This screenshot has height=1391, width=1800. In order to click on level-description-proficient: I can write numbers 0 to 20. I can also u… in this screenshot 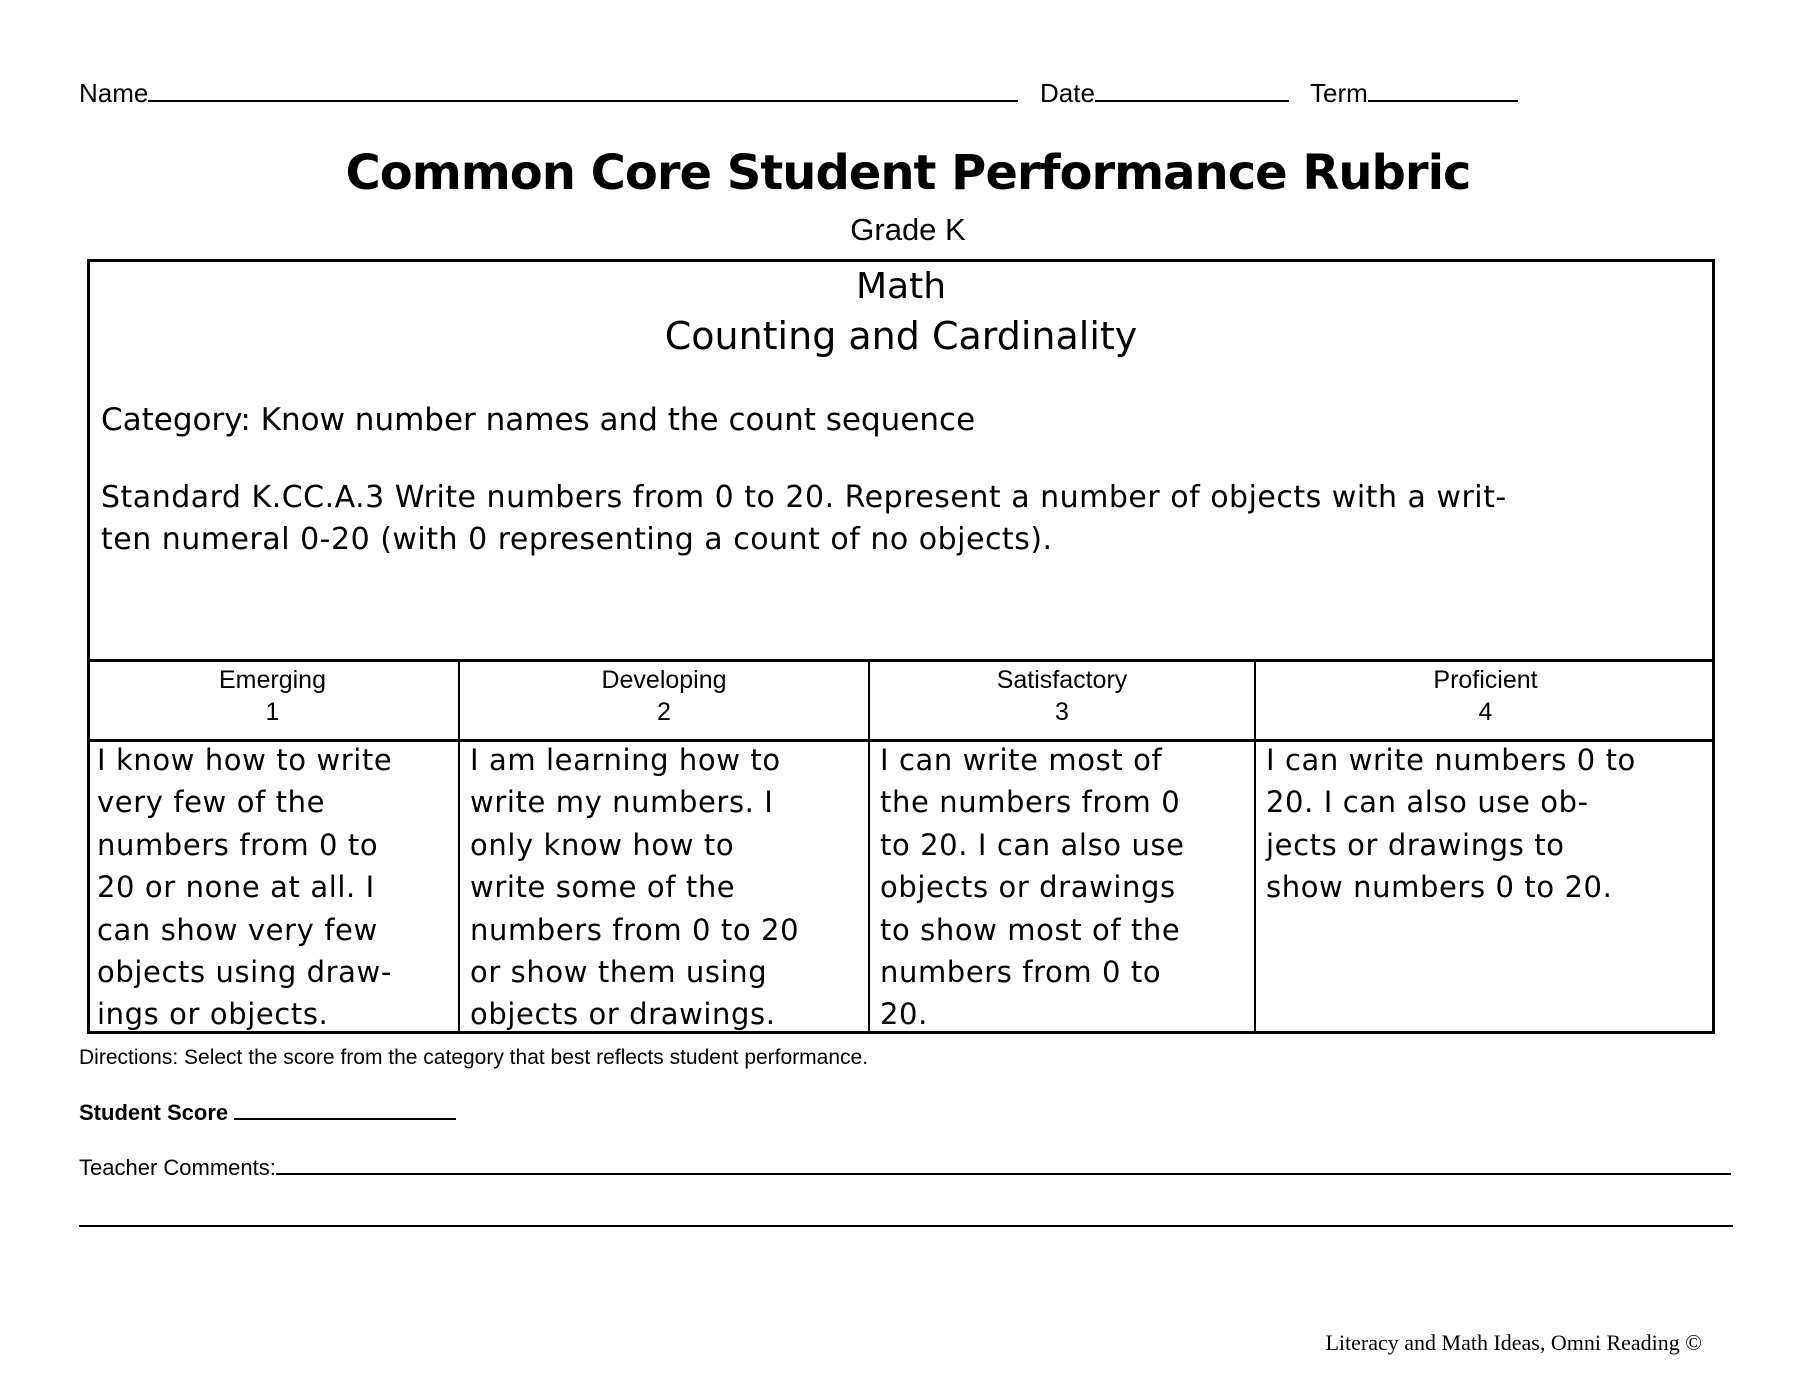, I will do `click(1484, 886)`.